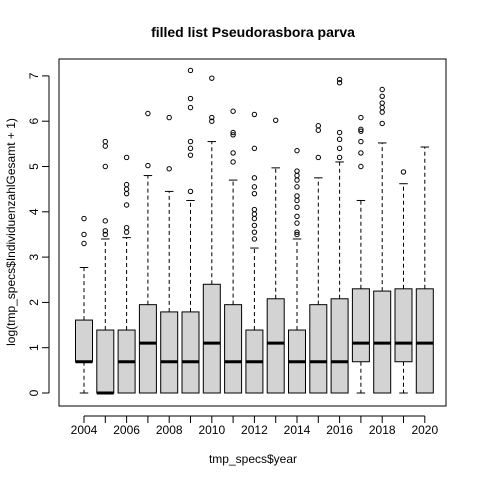 This screenshot has height=480, width=480. I want to click on box-2017, so click(360, 325).